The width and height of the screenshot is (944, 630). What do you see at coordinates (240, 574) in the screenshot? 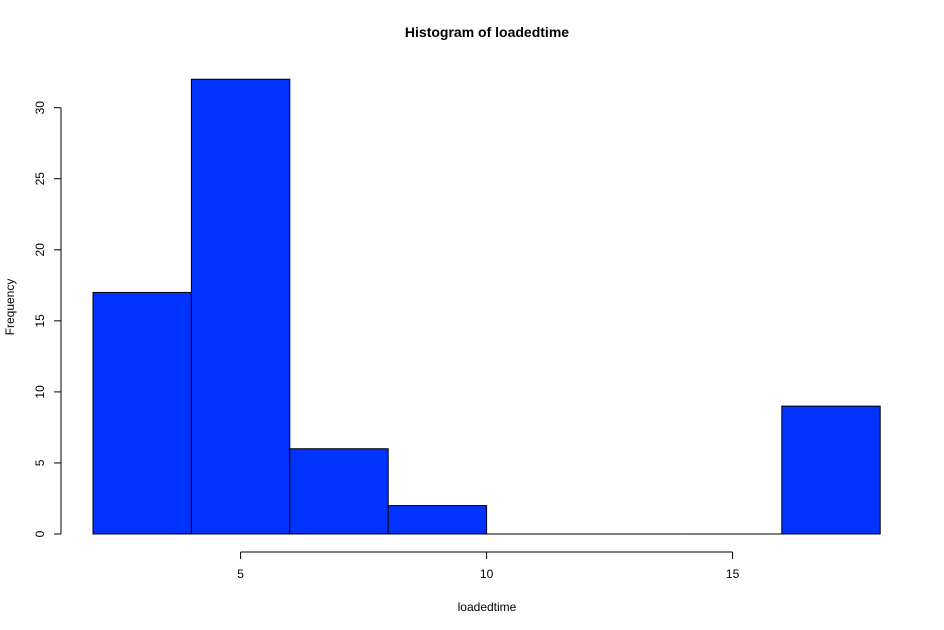
I see `x-tick-label-5: 5` at bounding box center [240, 574].